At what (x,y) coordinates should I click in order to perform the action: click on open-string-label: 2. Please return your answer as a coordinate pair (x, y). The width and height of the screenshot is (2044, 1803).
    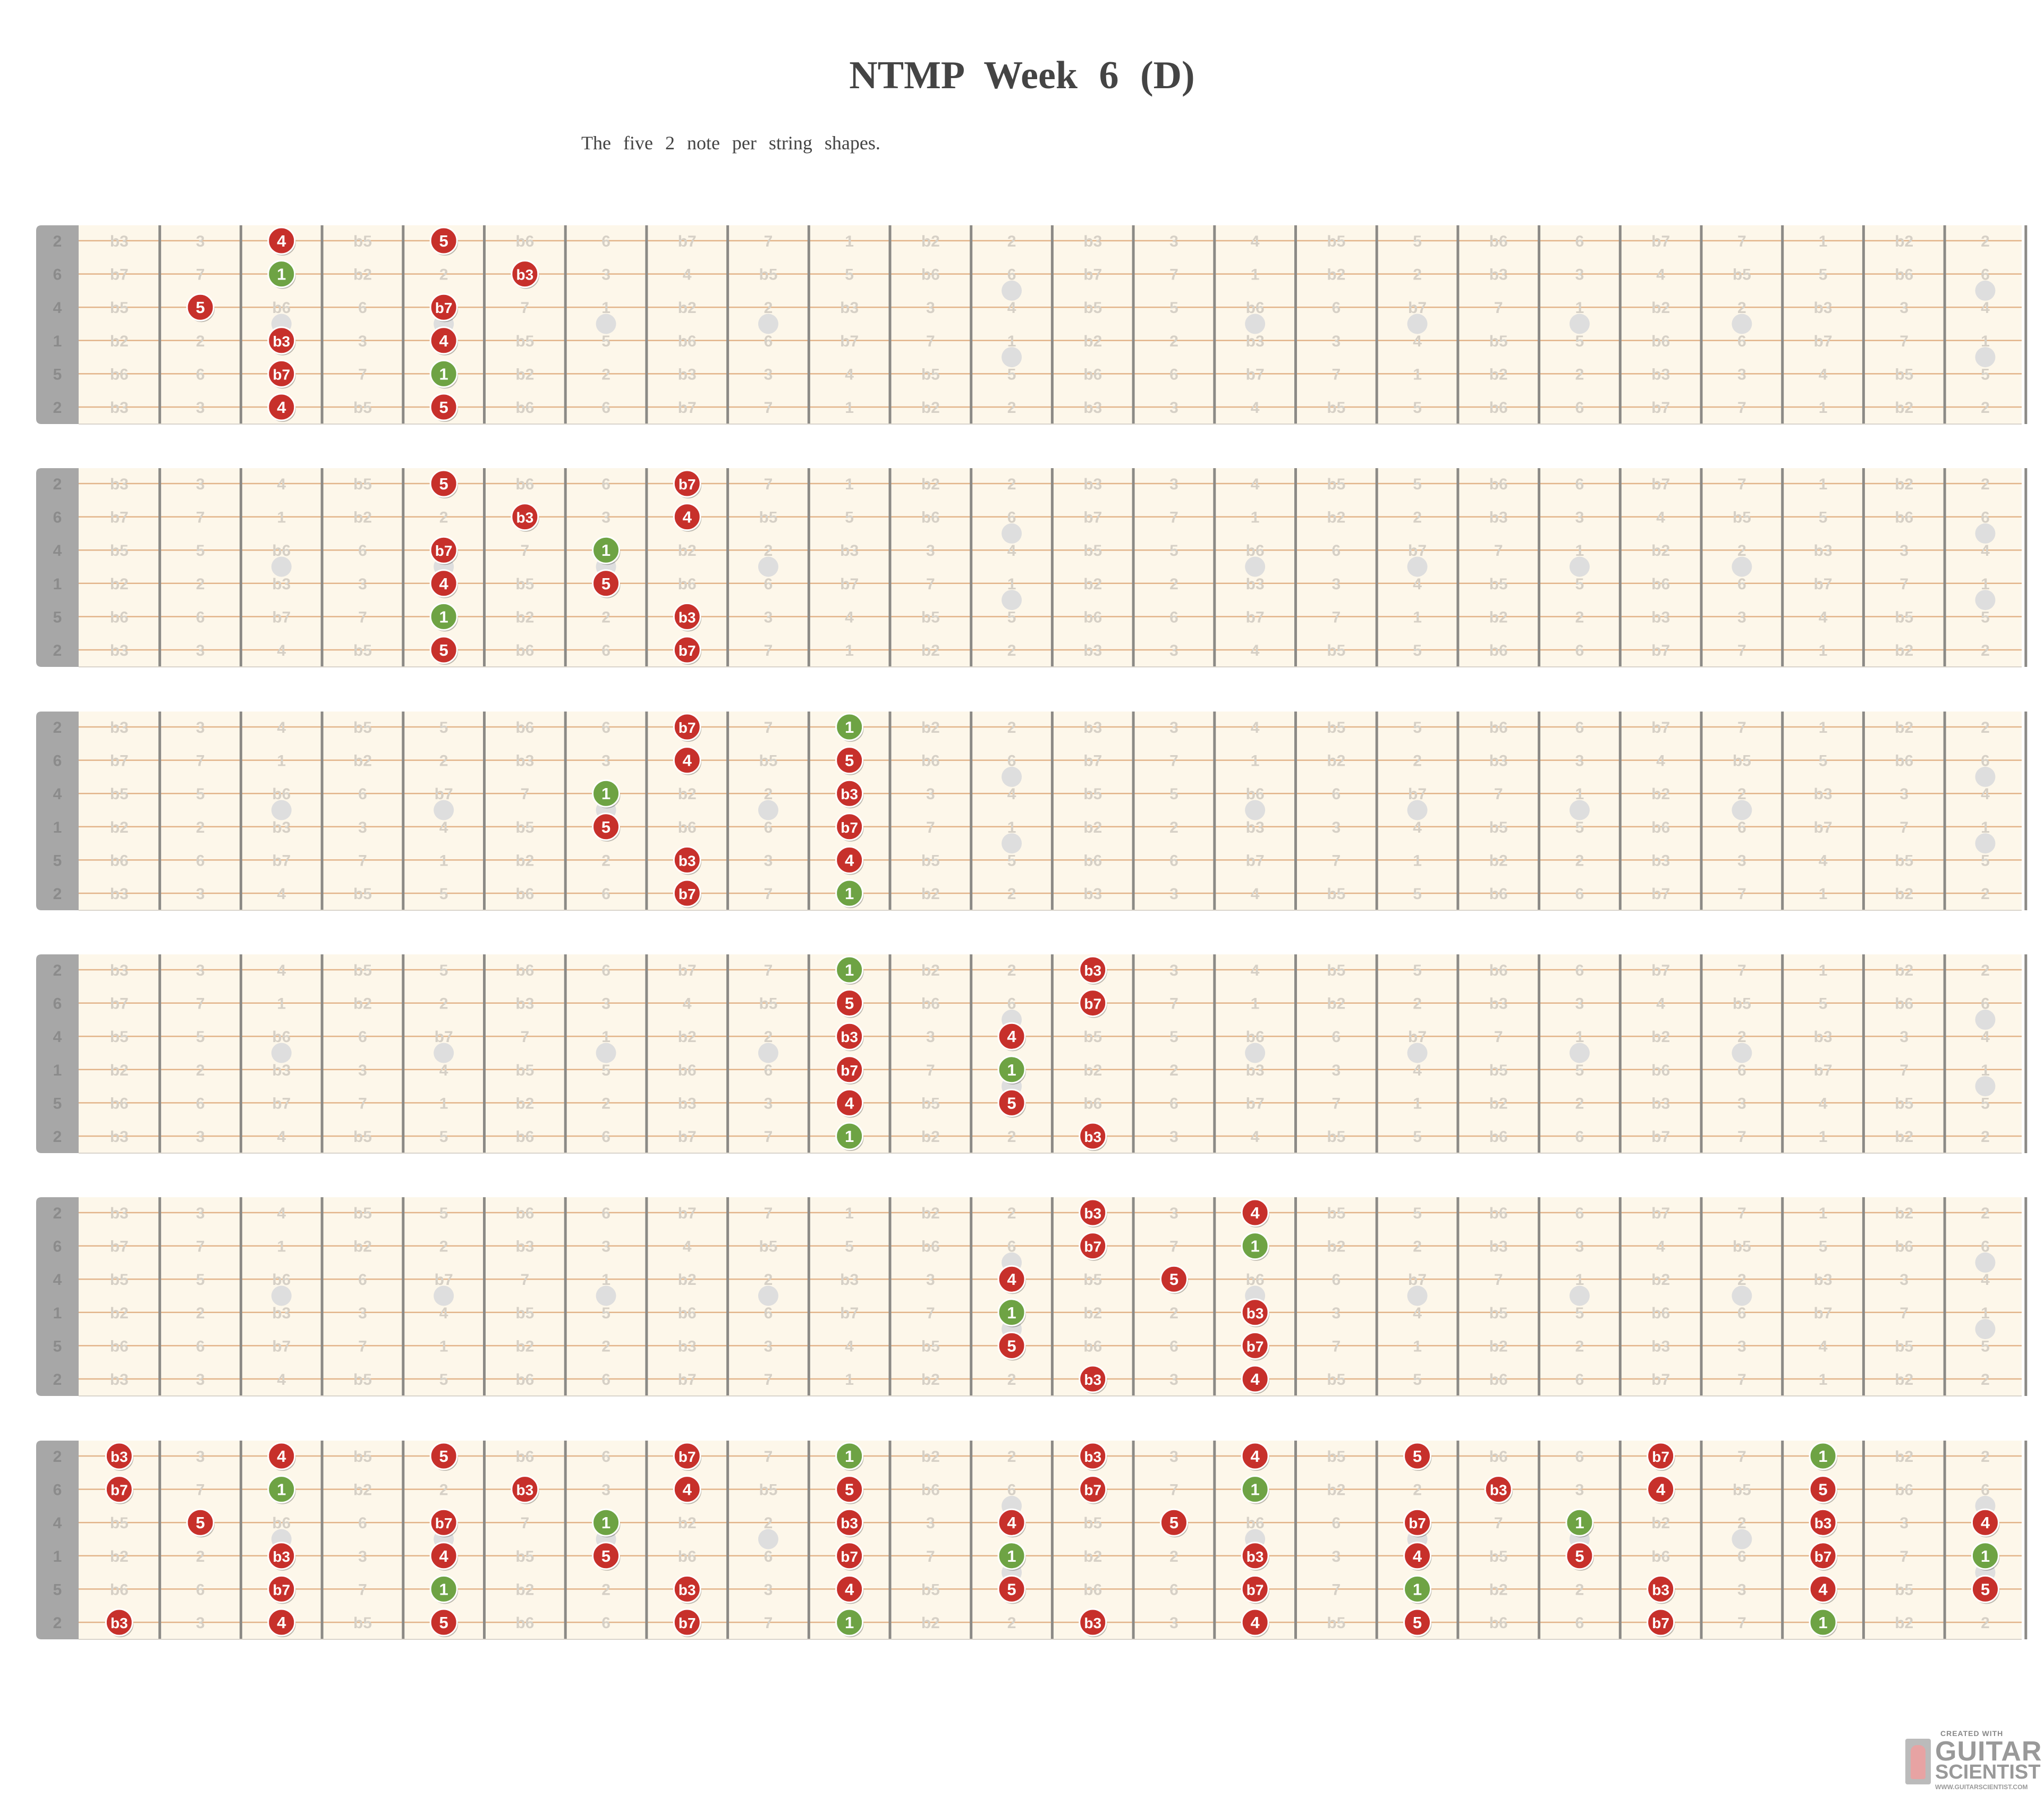
    Looking at the image, I should click on (58, 1457).